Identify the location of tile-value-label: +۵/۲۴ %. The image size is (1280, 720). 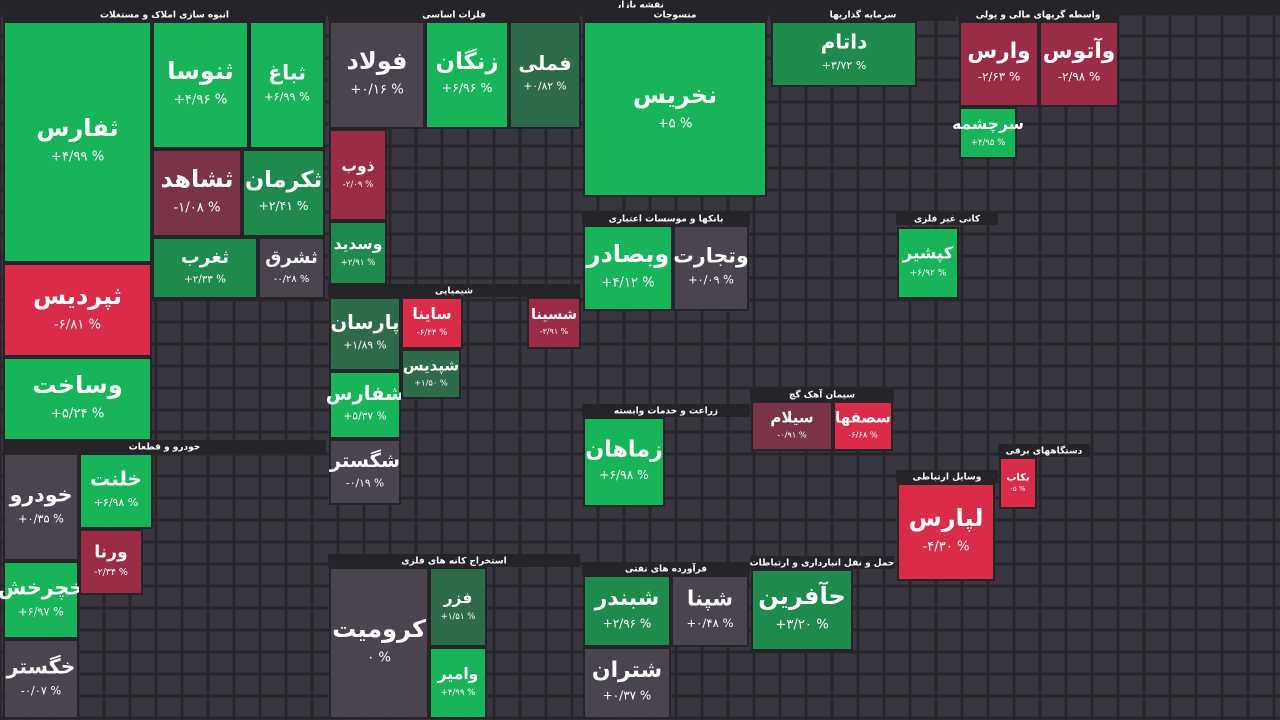
(77, 413).